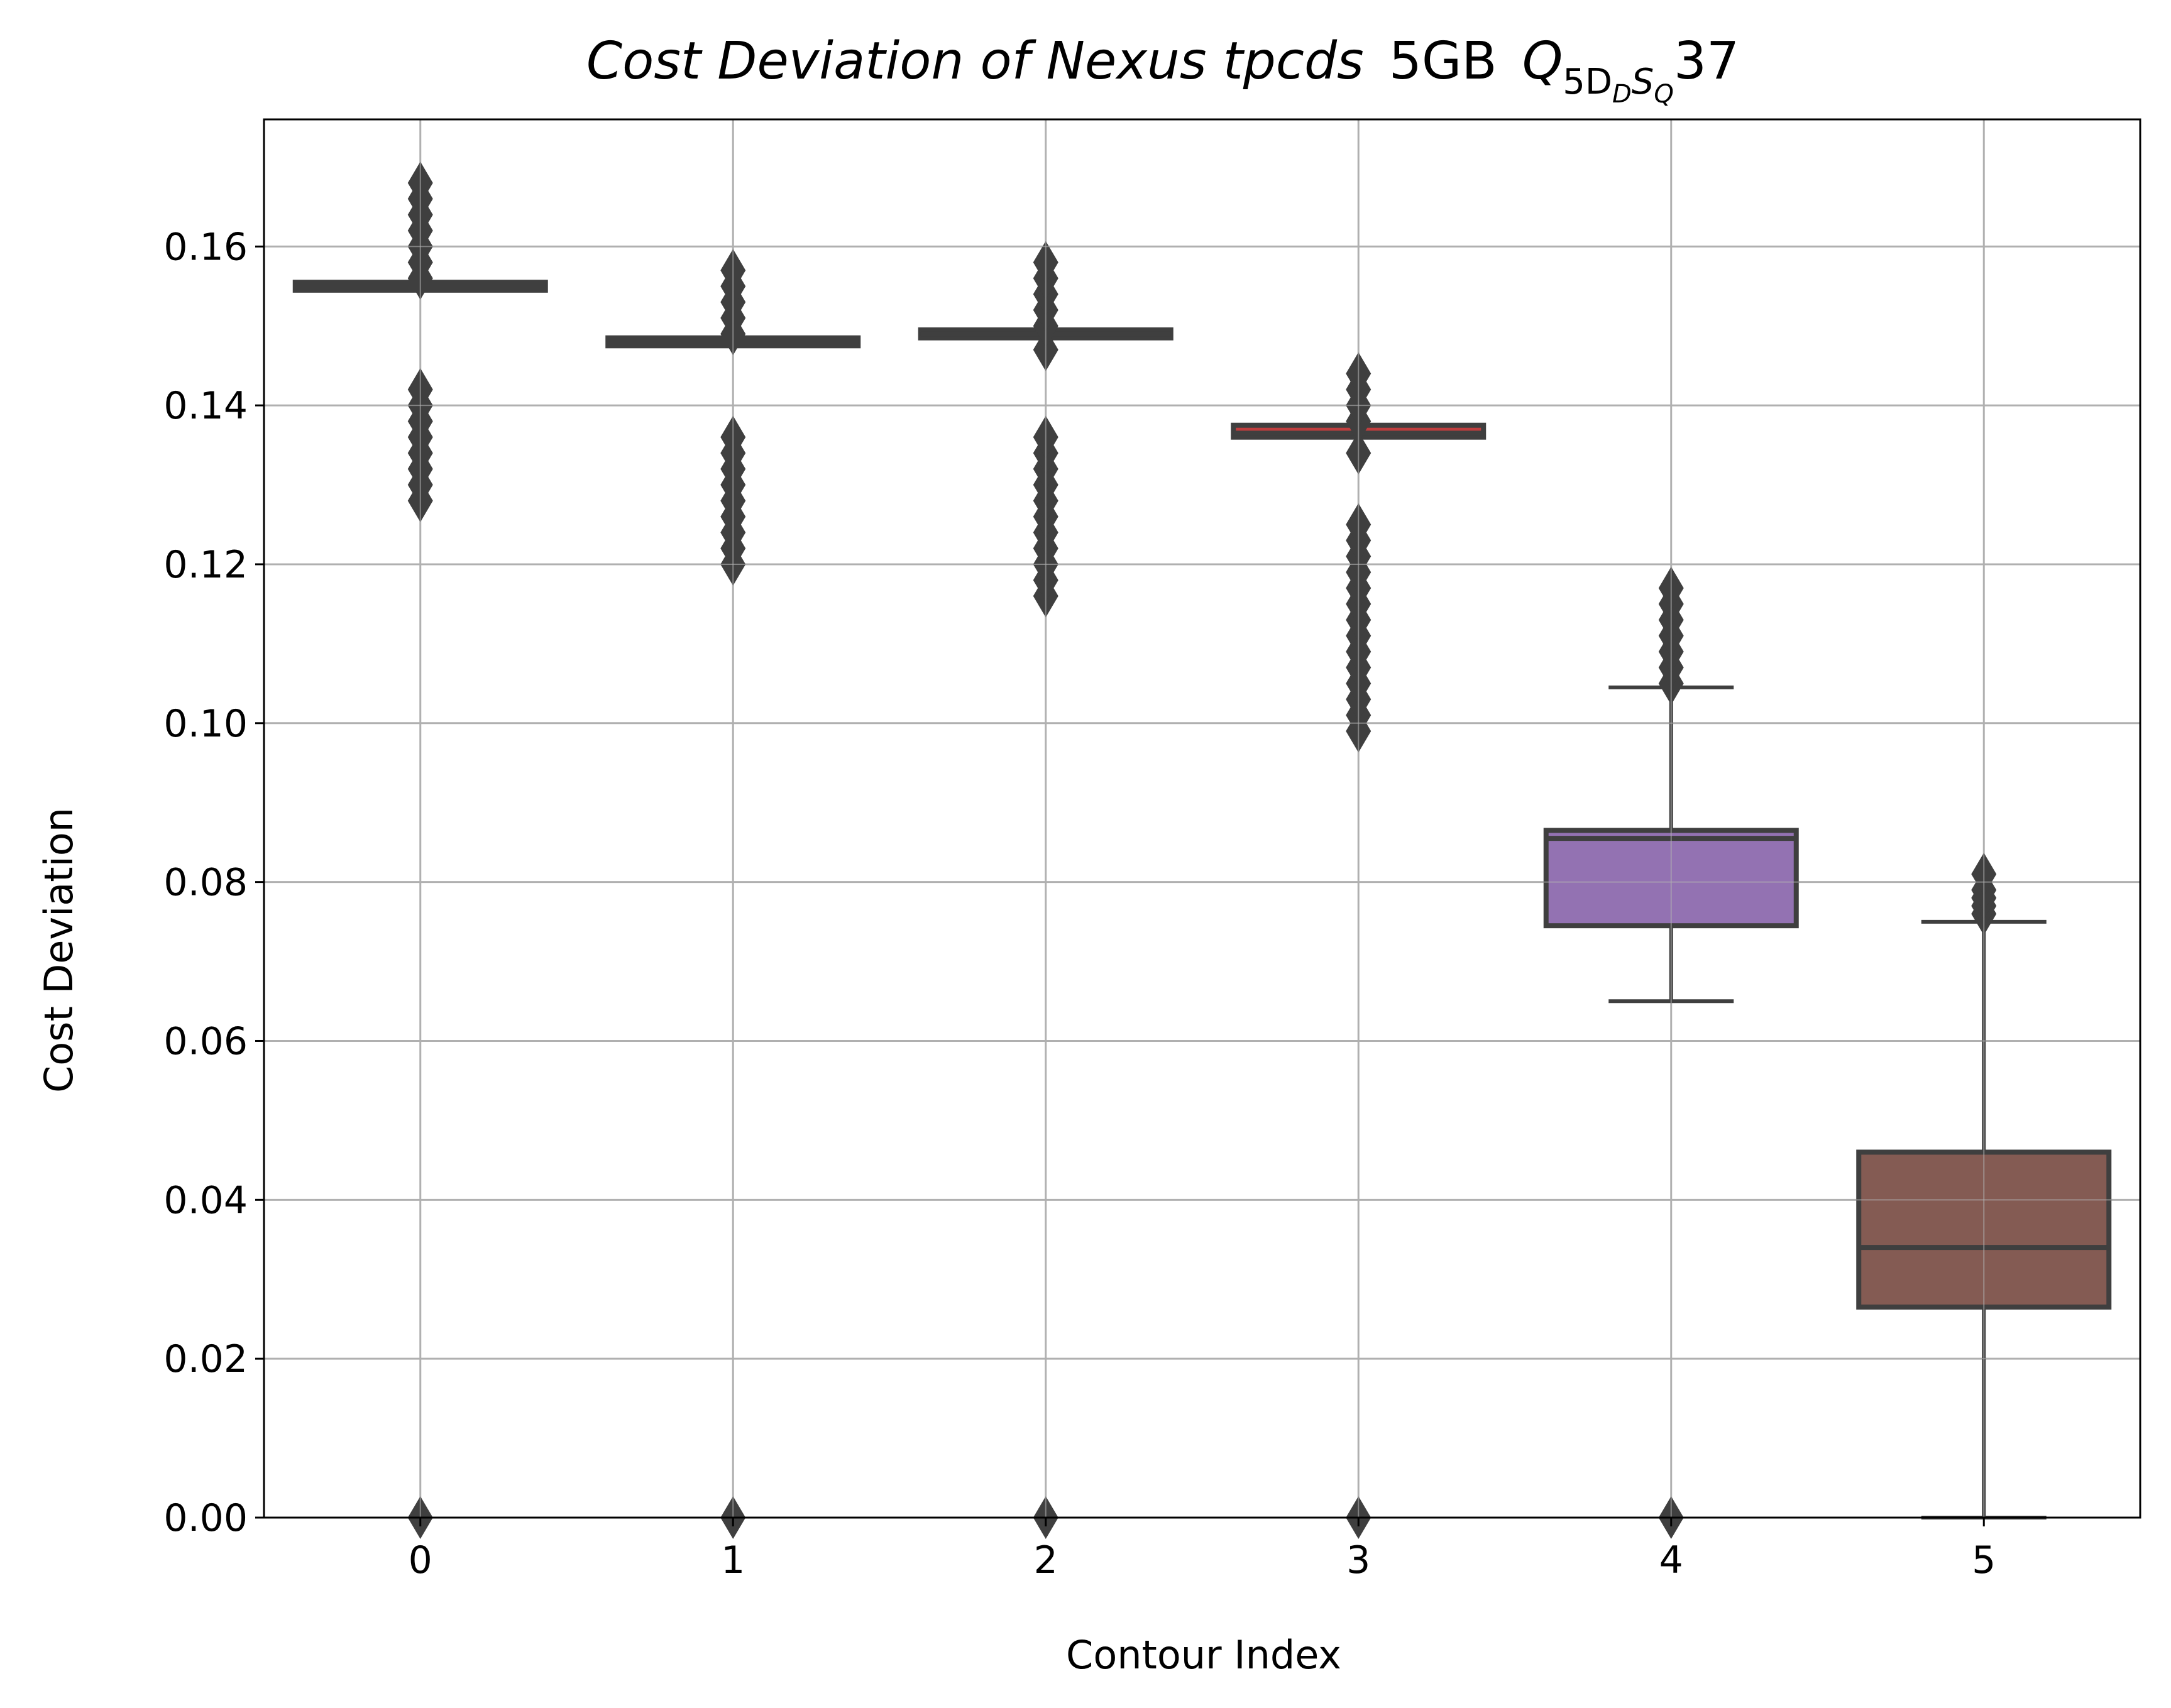 This screenshot has height=1708, width=2171. I want to click on y-tick-label: 0.16, so click(205, 247).